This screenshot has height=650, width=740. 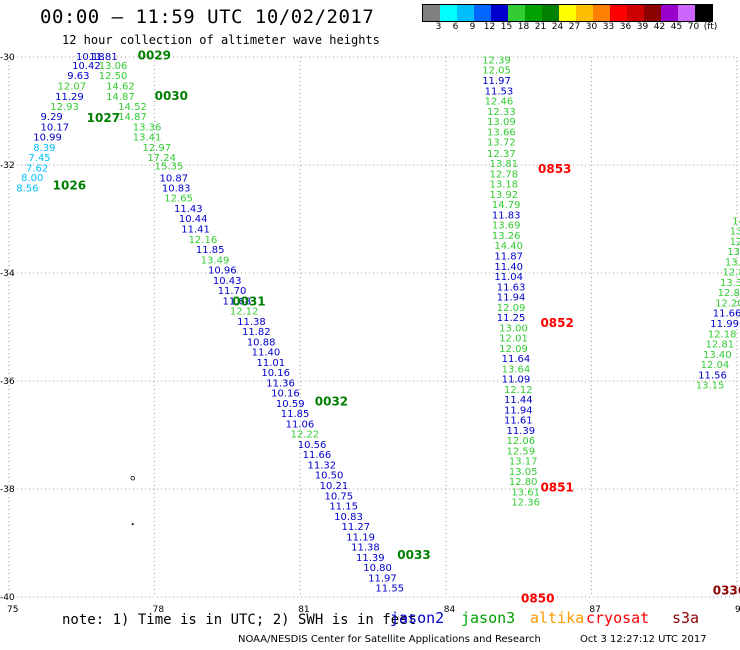 What do you see at coordinates (271, 363) in the screenshot?
I see `wave-height-value: 11.01` at bounding box center [271, 363].